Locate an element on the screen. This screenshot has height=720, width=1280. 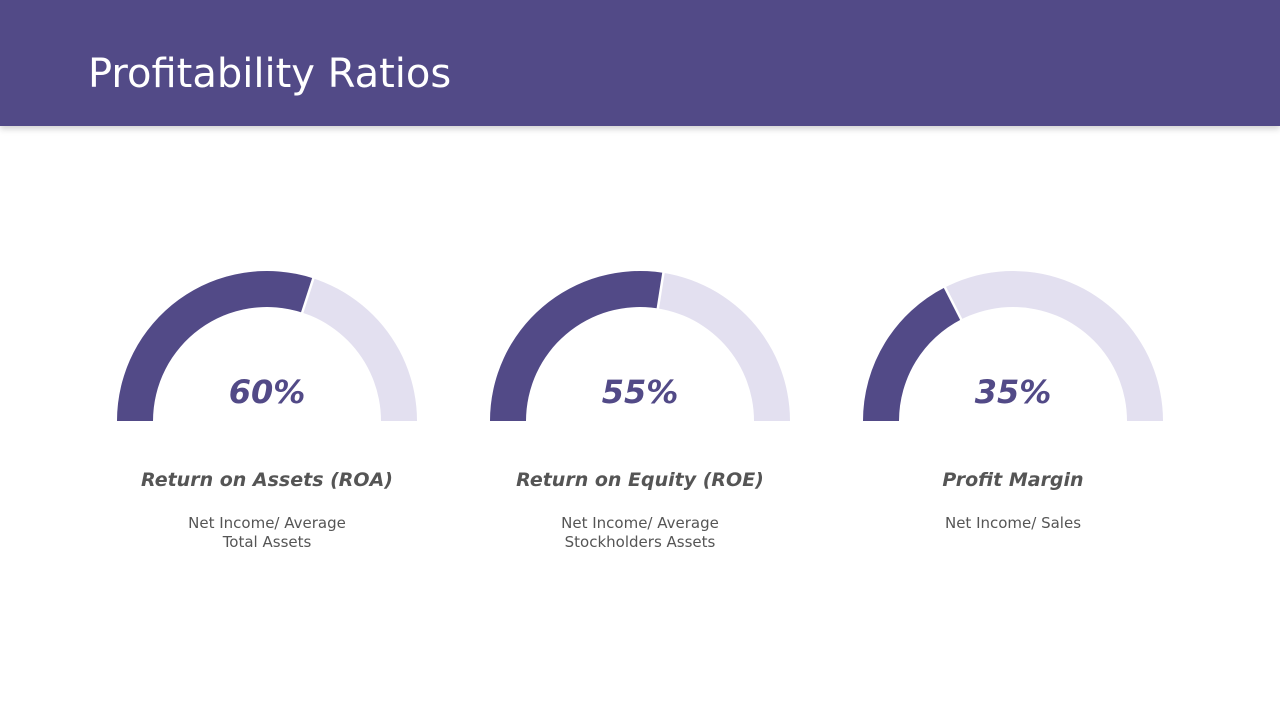
gauge-value-label: 55% is located at coordinates (640, 392).